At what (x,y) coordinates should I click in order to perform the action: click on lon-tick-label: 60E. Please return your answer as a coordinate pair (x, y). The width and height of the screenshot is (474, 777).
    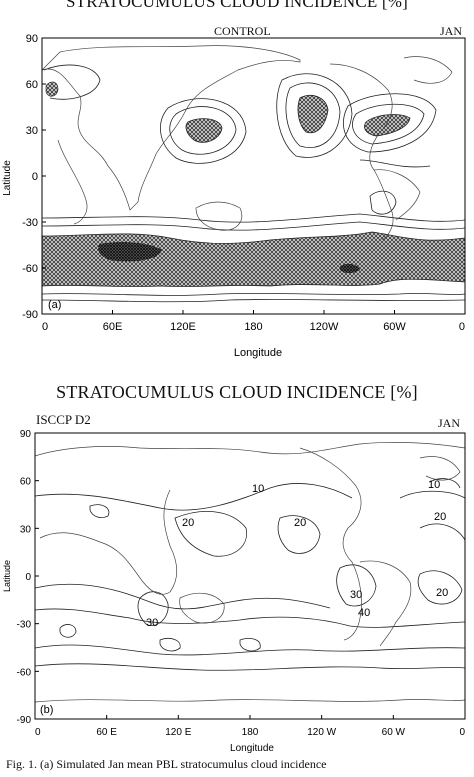
    Looking at the image, I should click on (113, 327).